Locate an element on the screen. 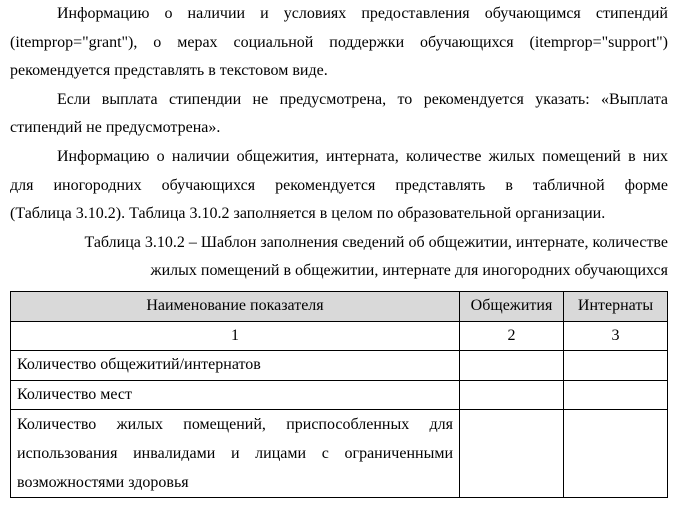 This screenshot has height=524, width=682. row-label: Количество общежитий/интернатов is located at coordinates (235, 365).